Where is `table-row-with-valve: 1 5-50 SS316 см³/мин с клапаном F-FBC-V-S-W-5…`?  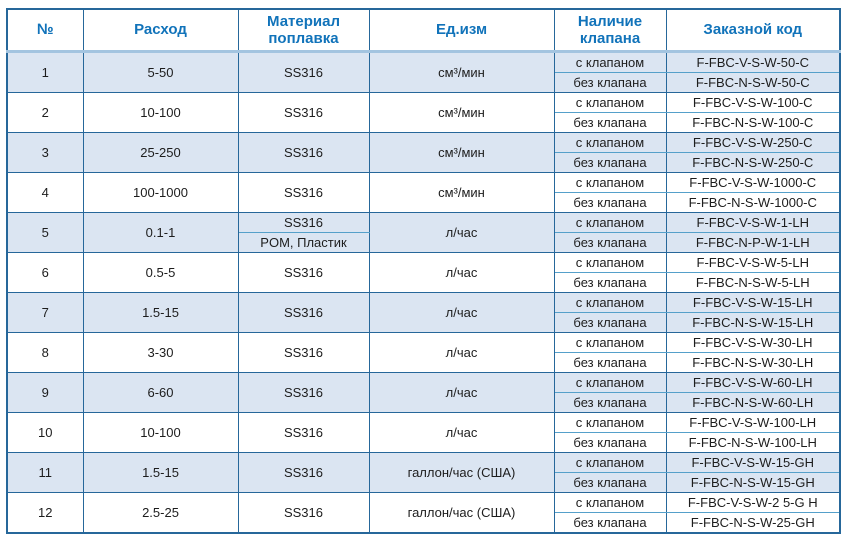 table-row-with-valve: 1 5-50 SS316 см³/мин с клапаном F-FBC-V-S-W-5… is located at coordinates (423, 72).